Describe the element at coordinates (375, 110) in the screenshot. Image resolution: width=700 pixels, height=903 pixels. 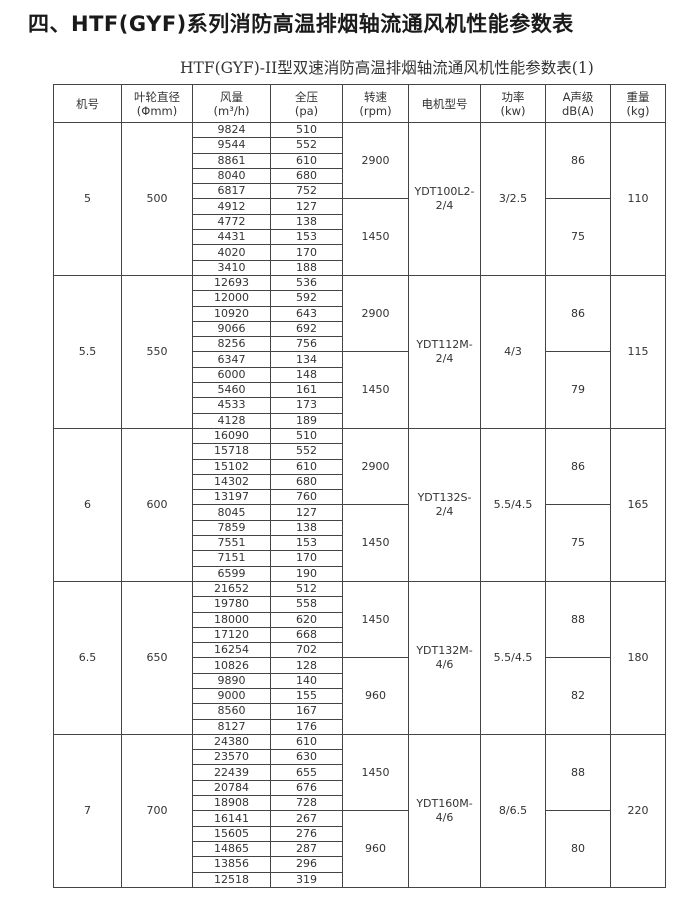
I see `header-unit: (rpm)` at that location.